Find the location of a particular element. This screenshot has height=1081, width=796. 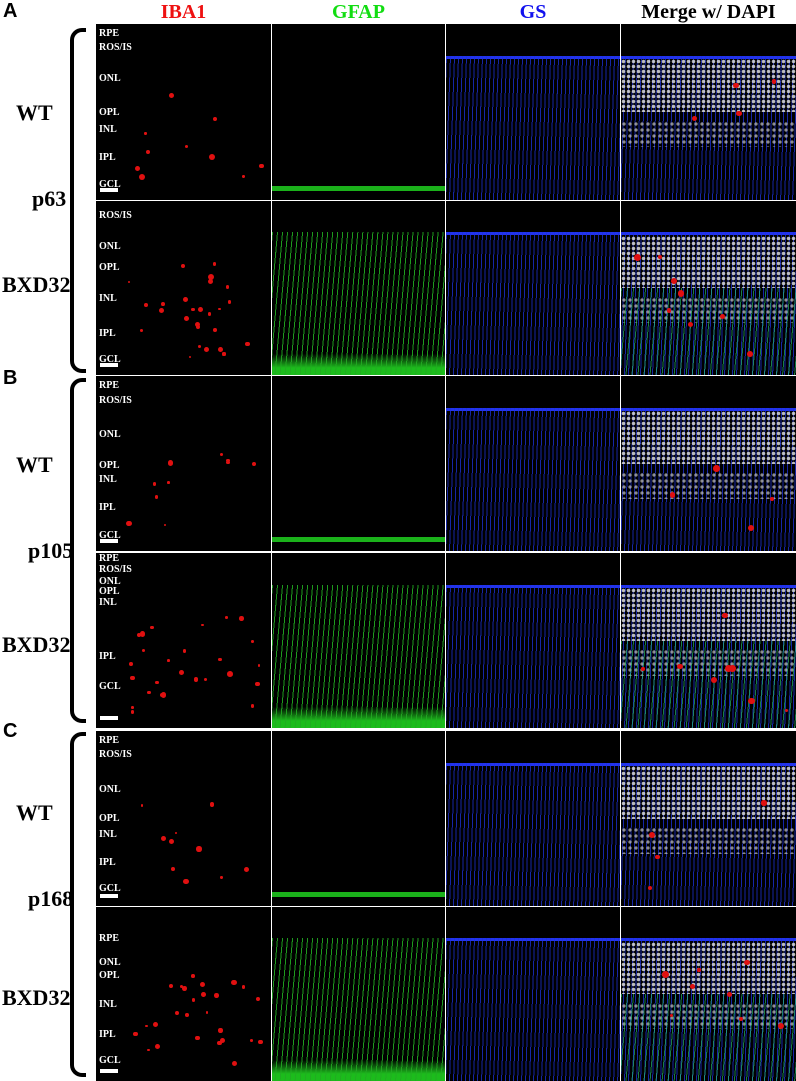

micrograph-b-wt-gs is located at coordinates (533, 463).